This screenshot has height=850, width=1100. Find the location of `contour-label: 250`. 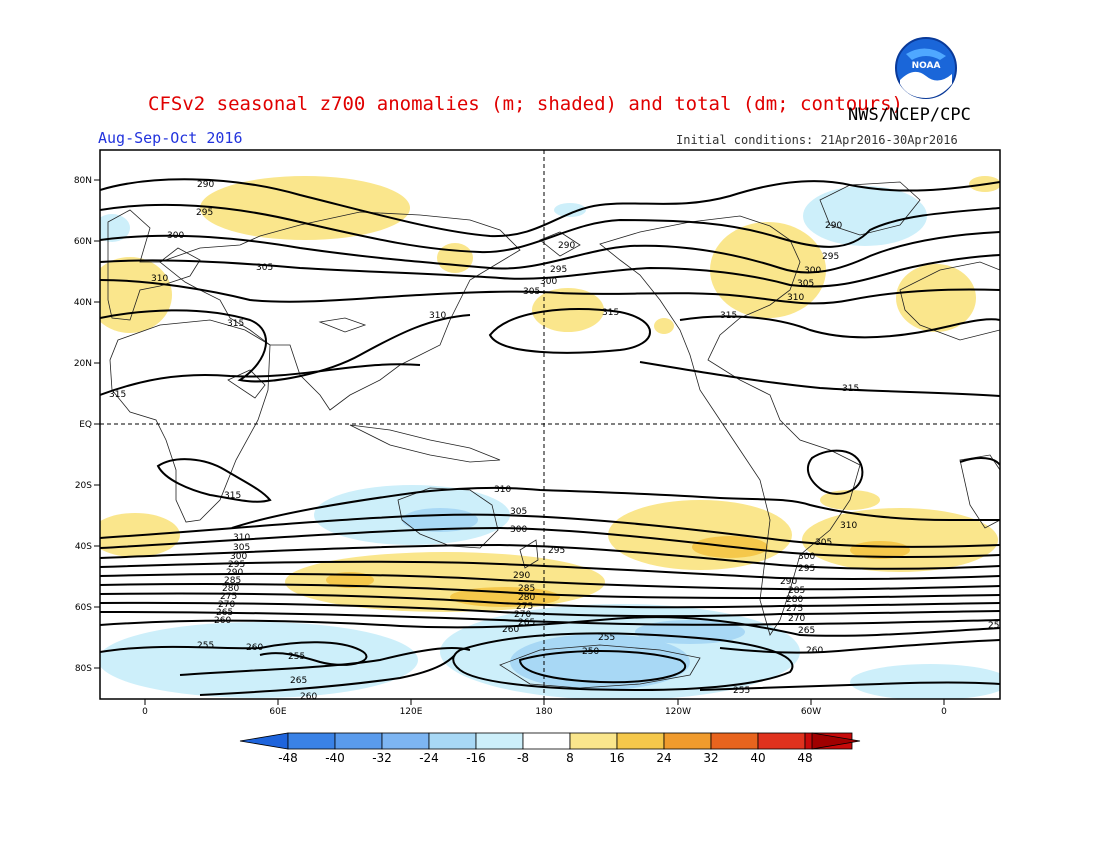

contour-label: 250 is located at coordinates (590, 652).